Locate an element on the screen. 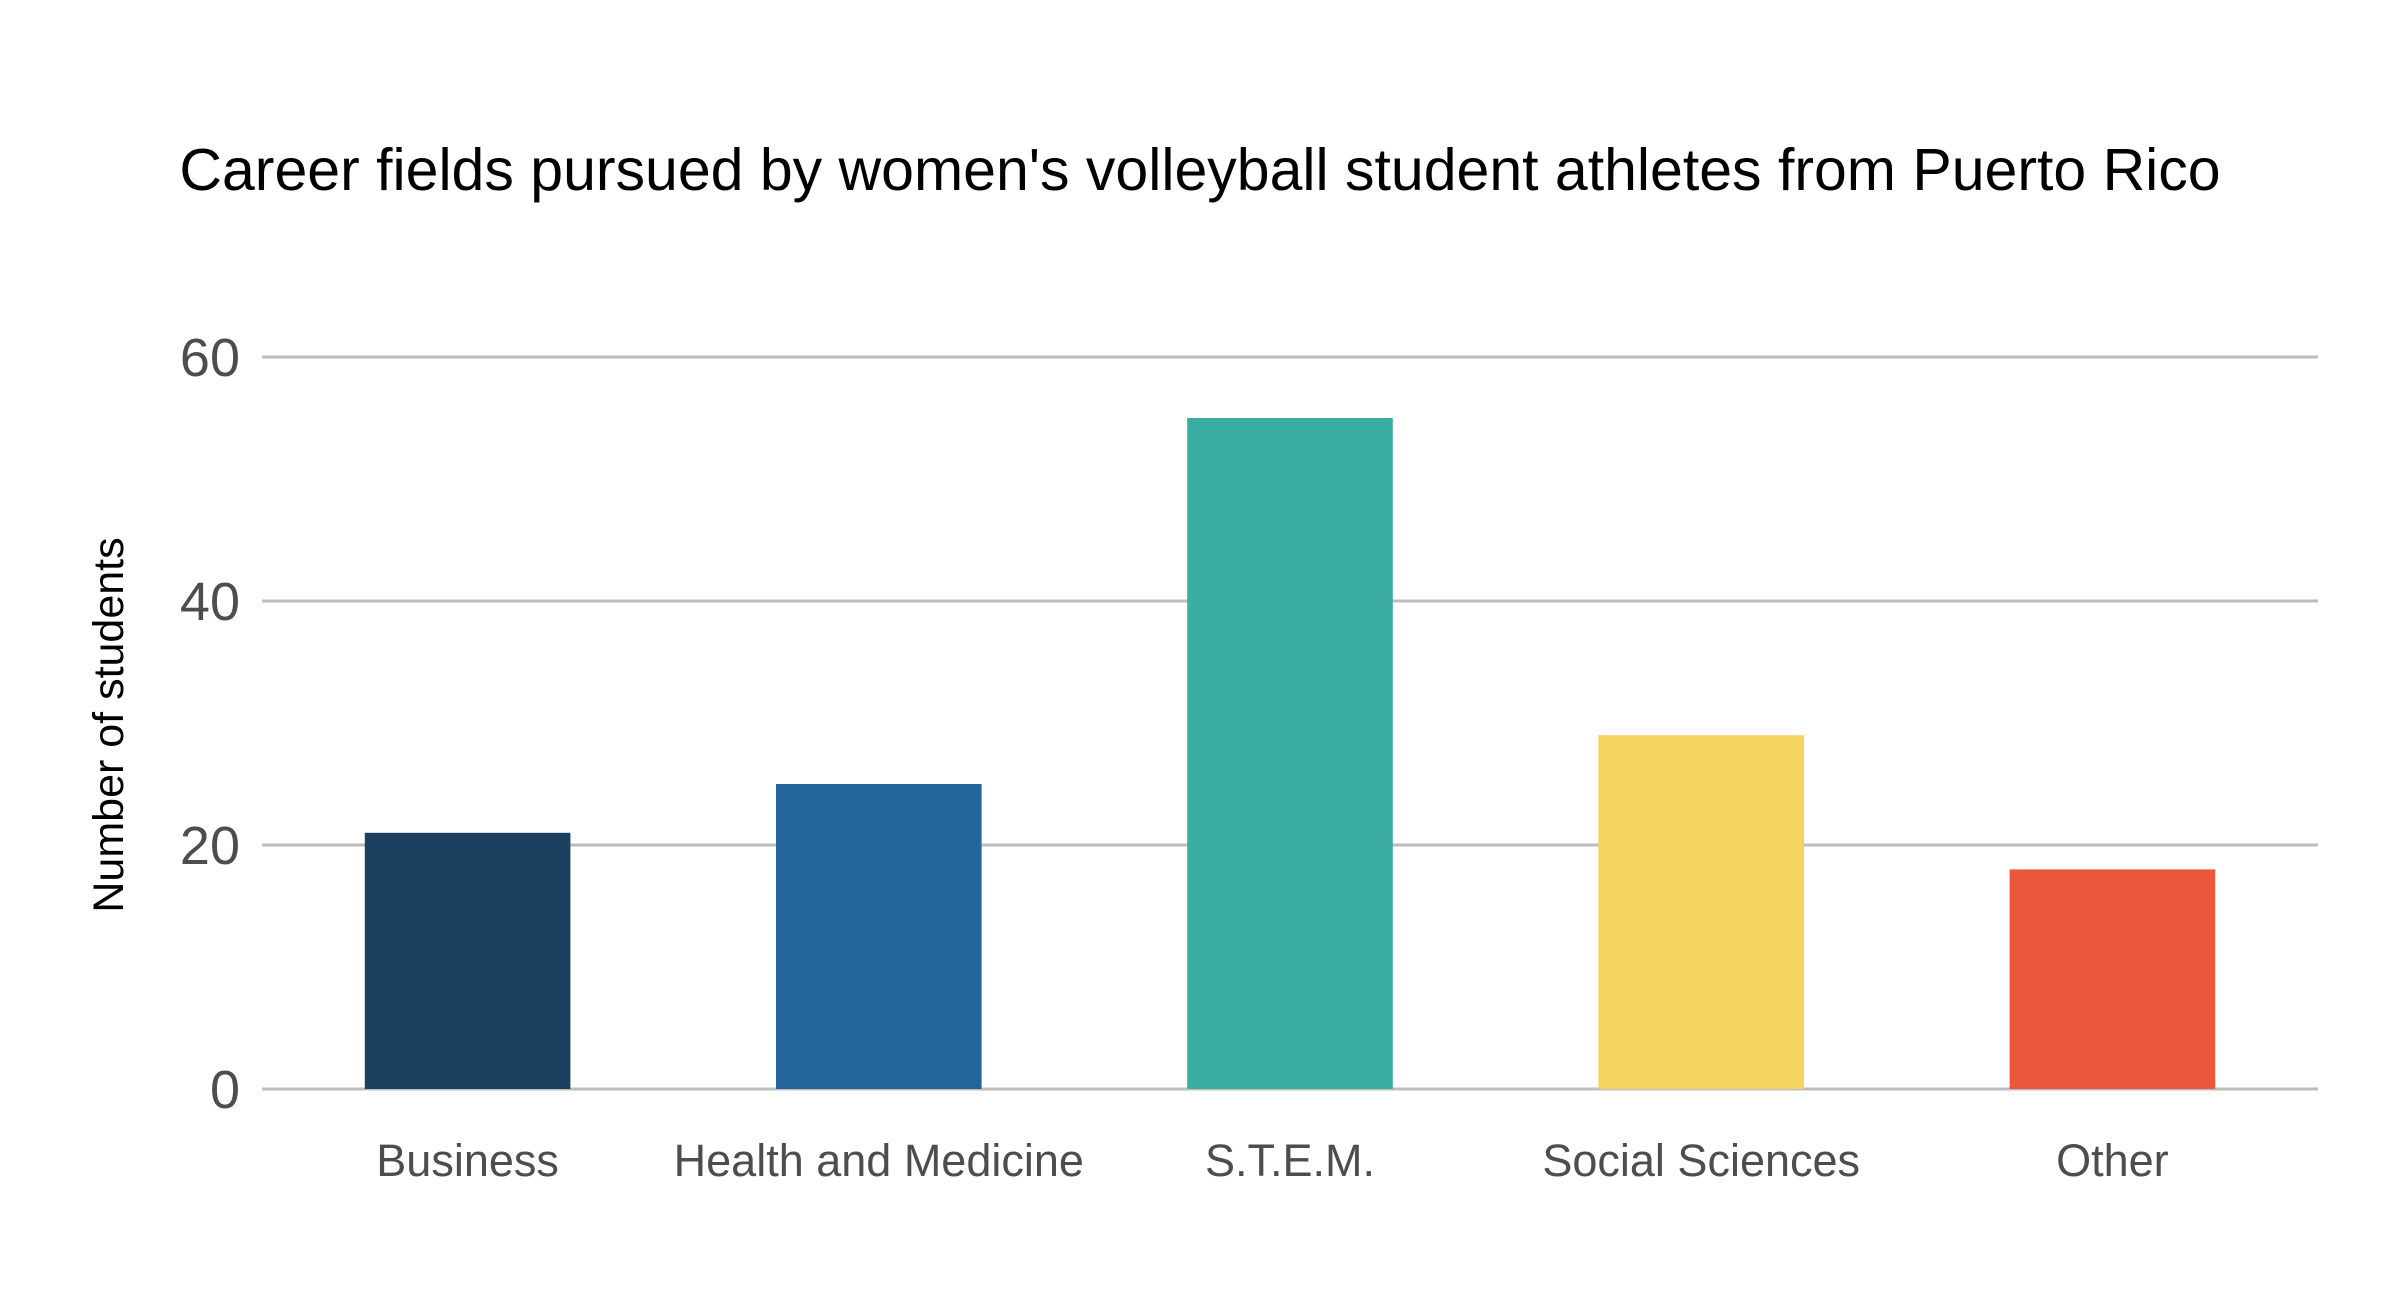 This screenshot has height=1290, width=2400. y-axis-tick-labels: 0 20 40 60 is located at coordinates (210, 724).